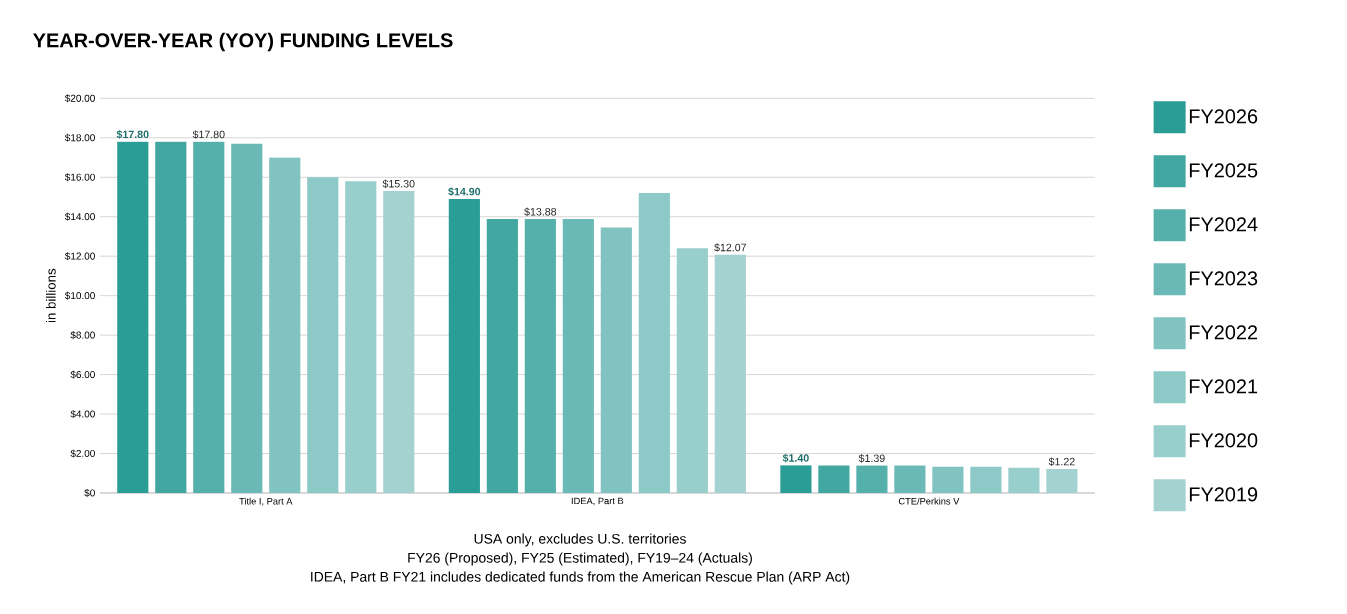  Describe the element at coordinates (82, 453) in the screenshot. I see `y-tick-label: $2.00` at that location.